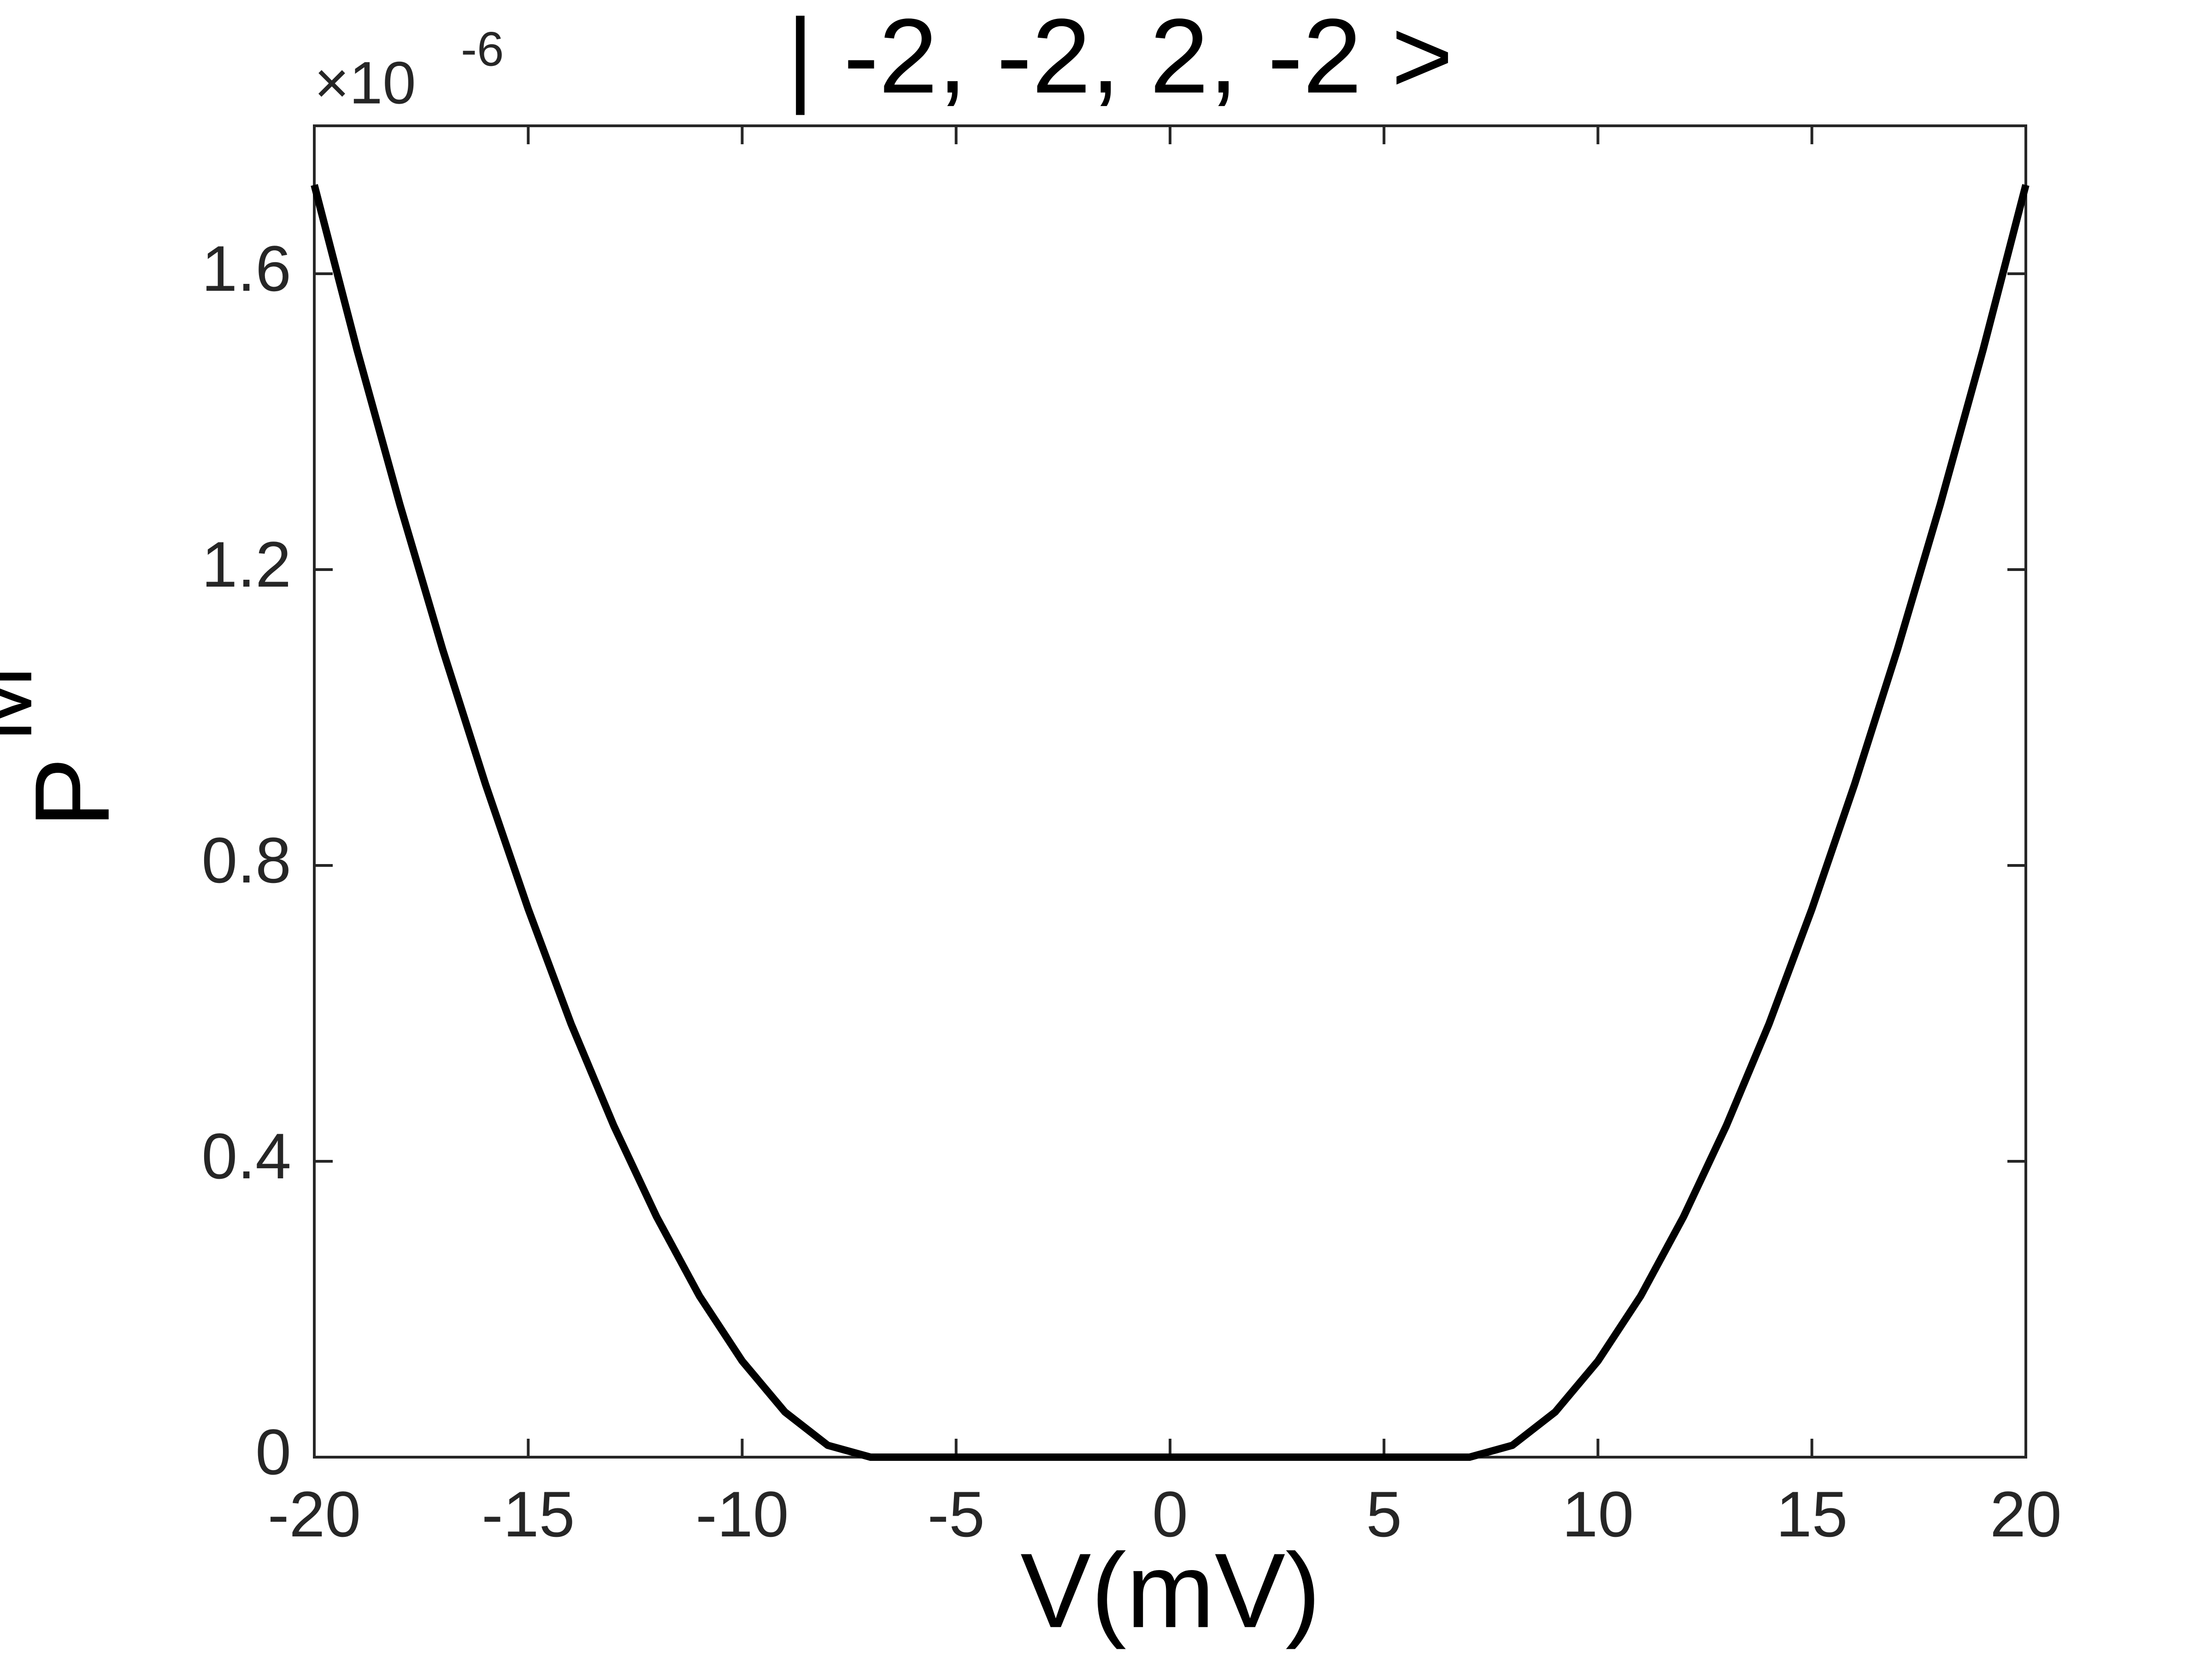  Describe the element at coordinates (273, 1452) in the screenshot. I see `y-tick-label: 0` at that location.